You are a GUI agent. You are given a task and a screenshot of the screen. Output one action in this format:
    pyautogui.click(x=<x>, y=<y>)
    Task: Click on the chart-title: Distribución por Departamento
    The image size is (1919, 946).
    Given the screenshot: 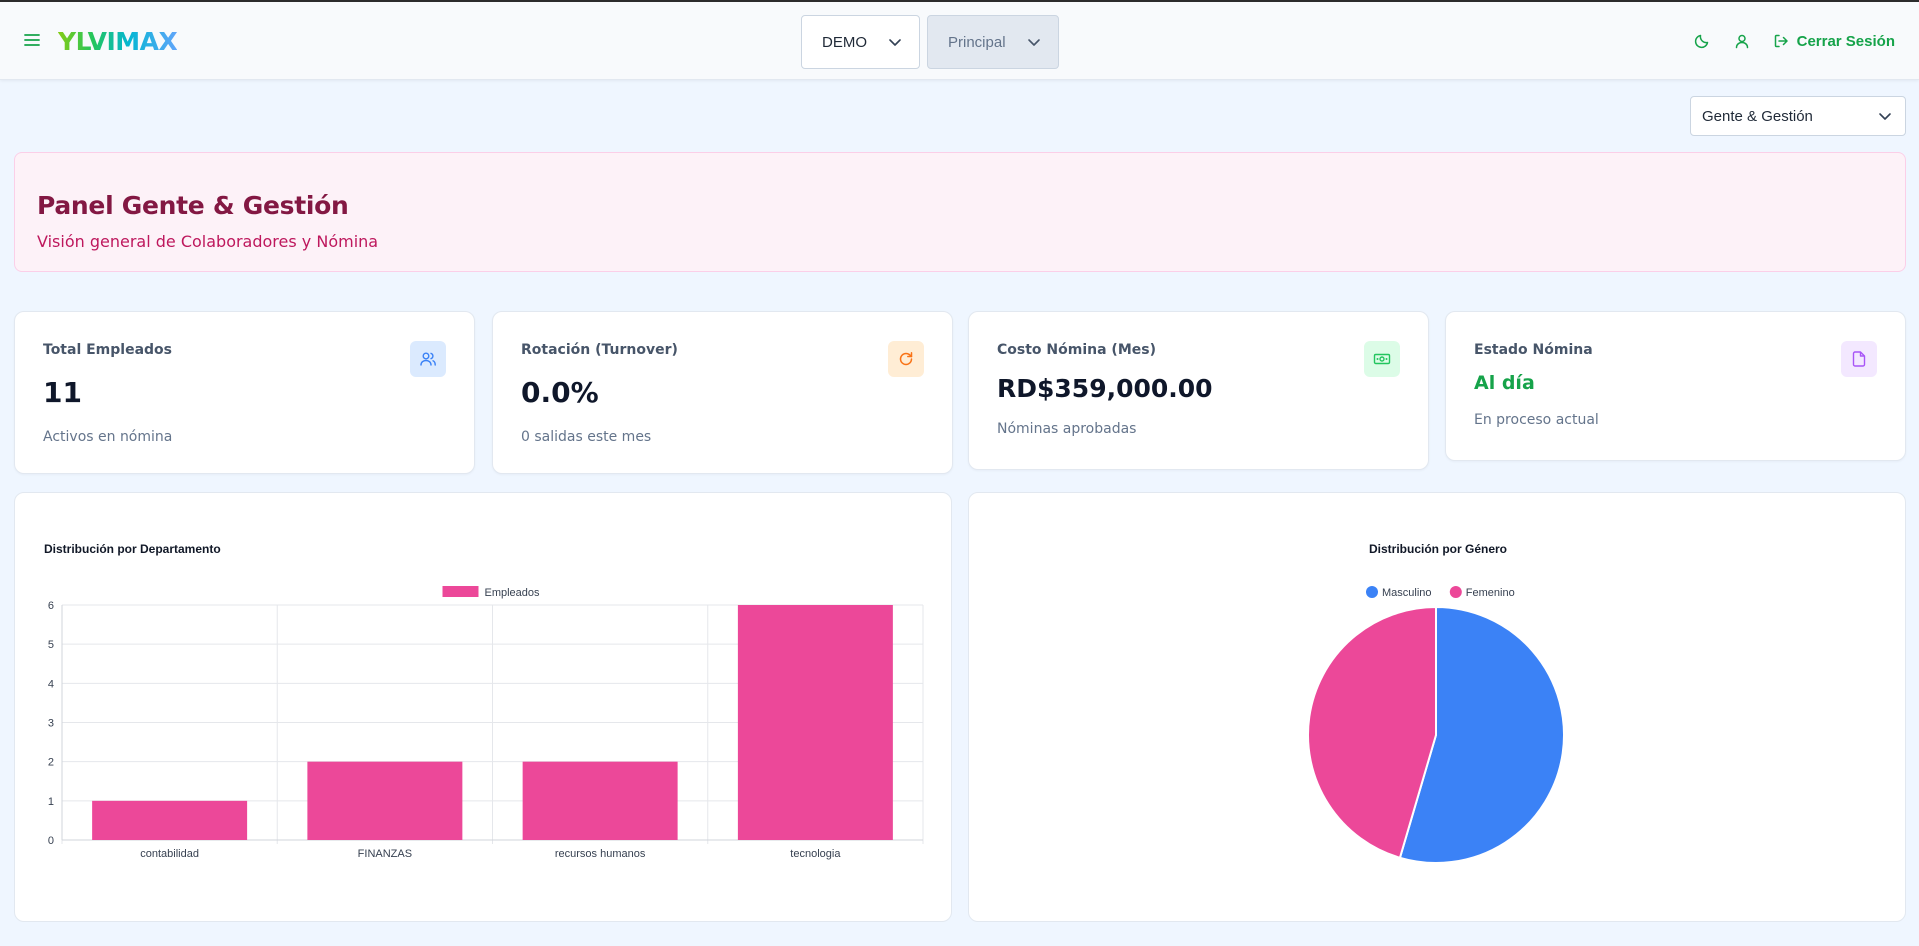 What is the action you would take?
    pyautogui.click(x=132, y=549)
    